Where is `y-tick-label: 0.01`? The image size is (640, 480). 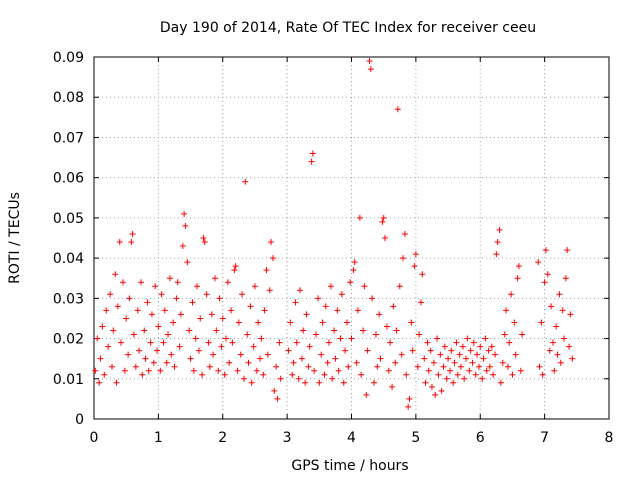 y-tick-label: 0.01 is located at coordinates (68, 380).